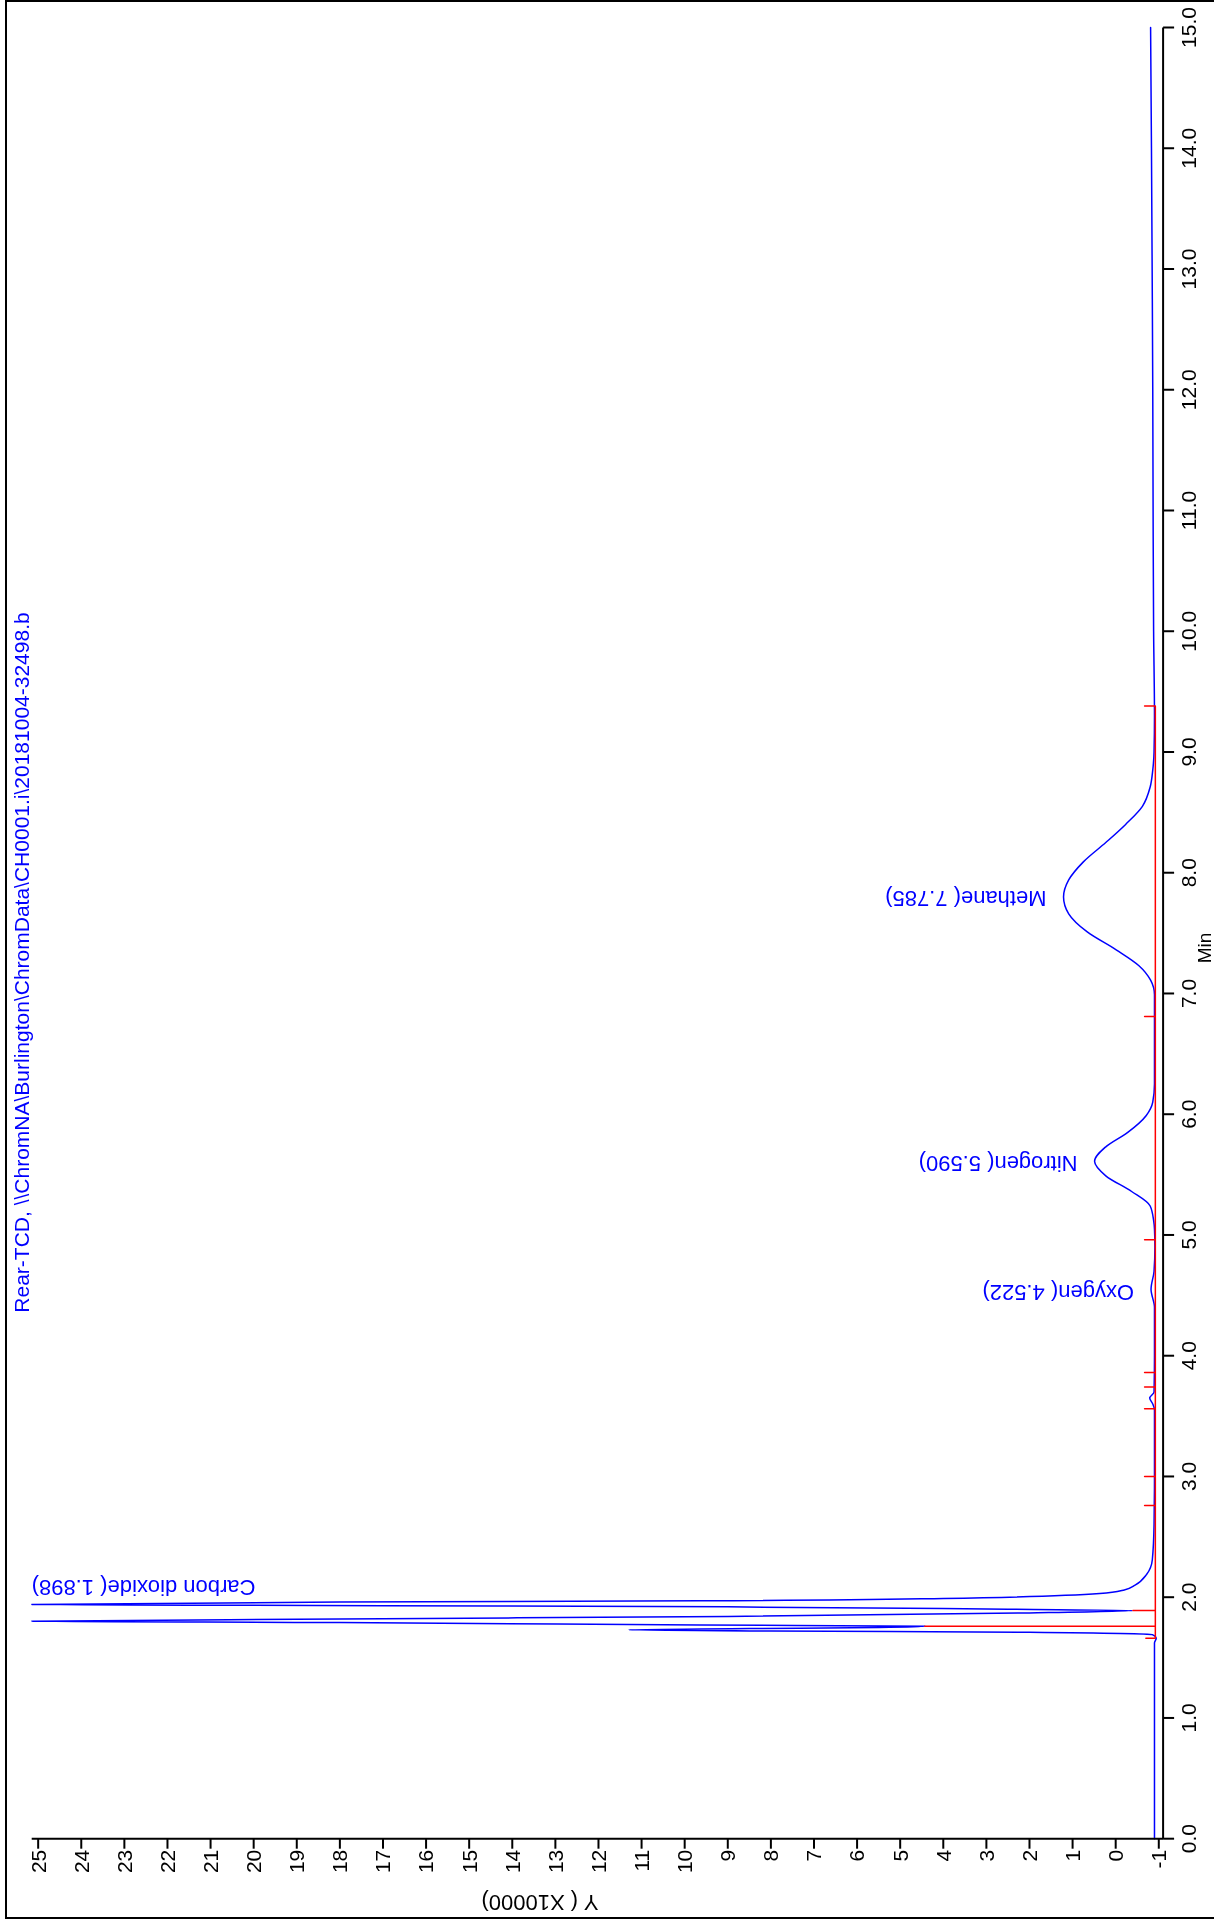 The width and height of the screenshot is (1214, 1925). What do you see at coordinates (1159, 1859) in the screenshot?
I see `x-tick-label: -1` at bounding box center [1159, 1859].